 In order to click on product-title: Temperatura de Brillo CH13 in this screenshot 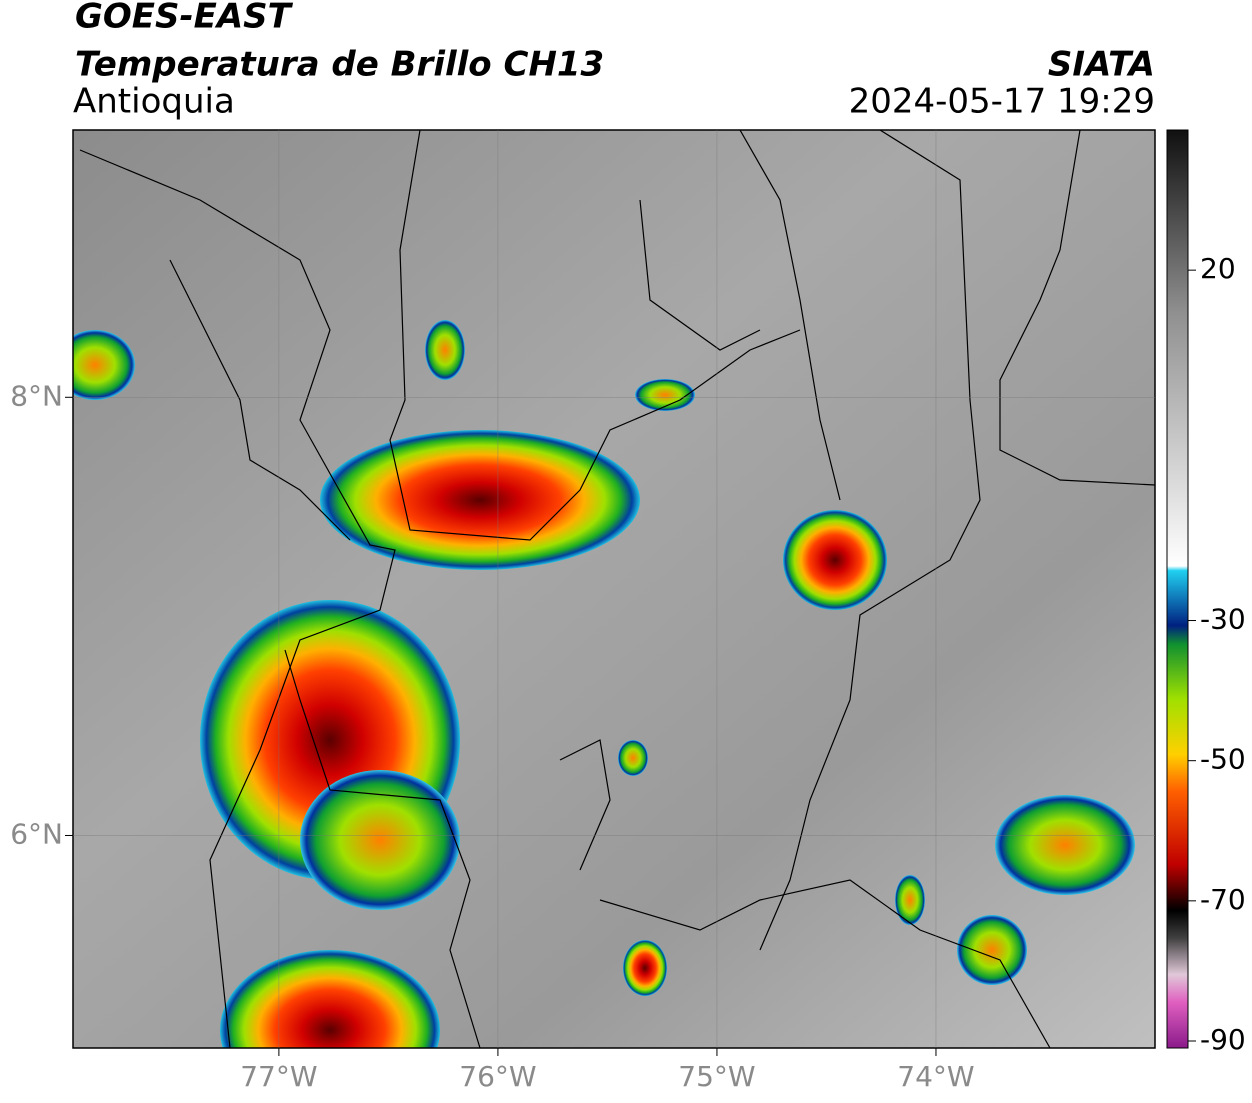, I will do `click(339, 65)`.